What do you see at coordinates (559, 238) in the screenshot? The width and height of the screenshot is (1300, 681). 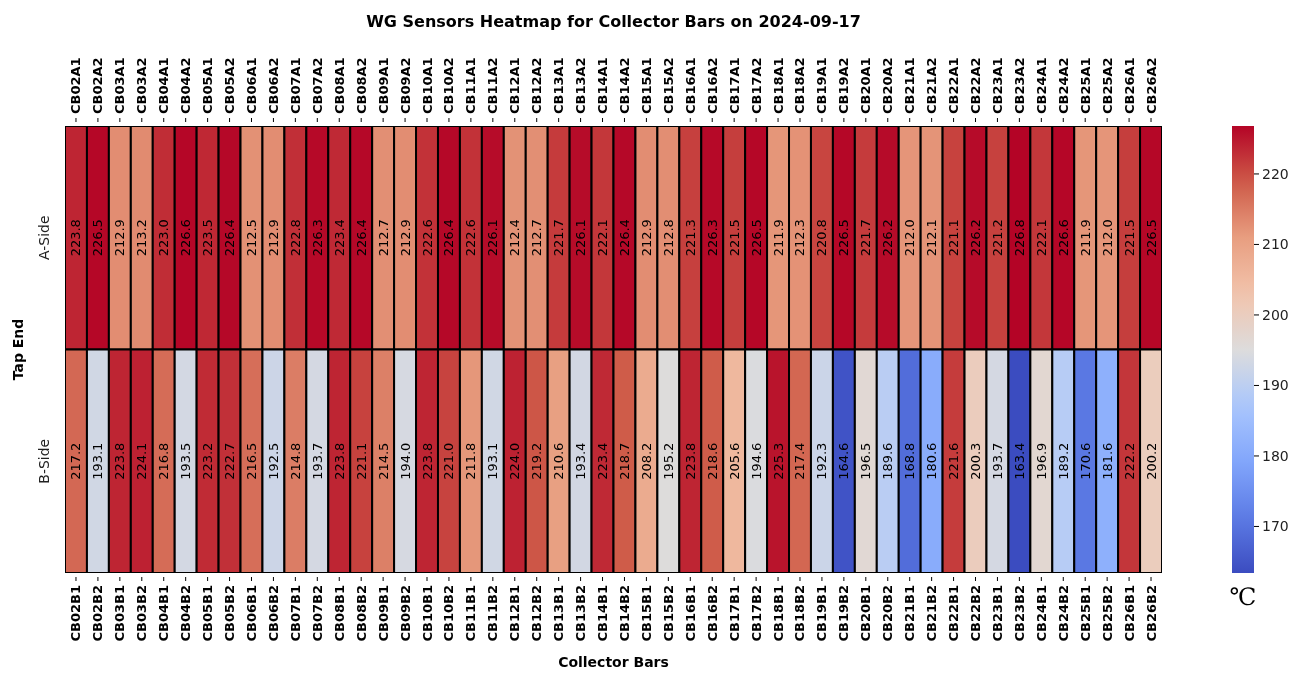 I see `data-label: 221.7` at bounding box center [559, 238].